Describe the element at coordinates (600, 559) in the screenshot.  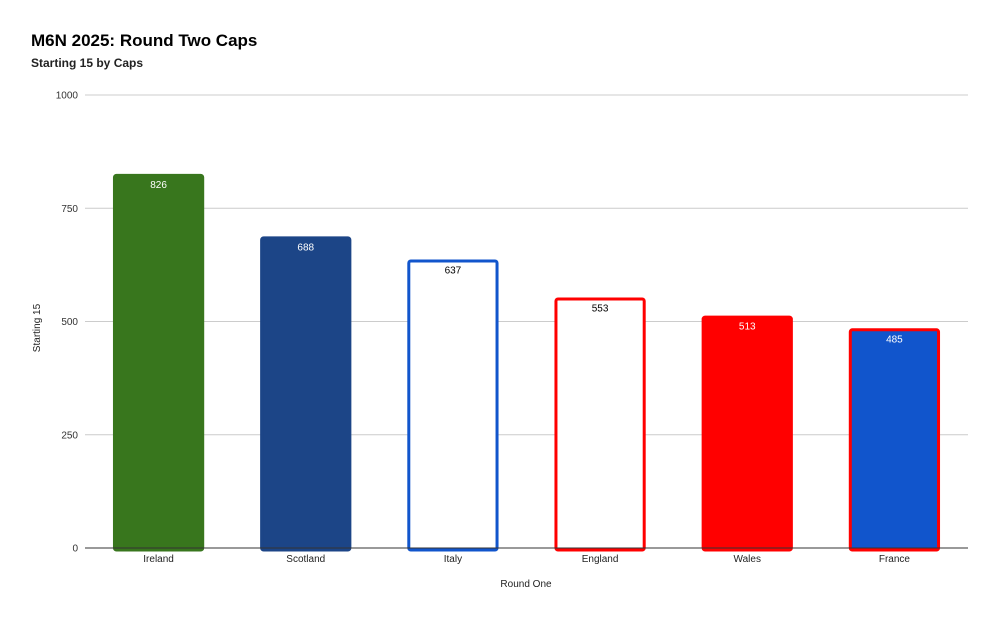
I see `x-tick-label: England` at that location.